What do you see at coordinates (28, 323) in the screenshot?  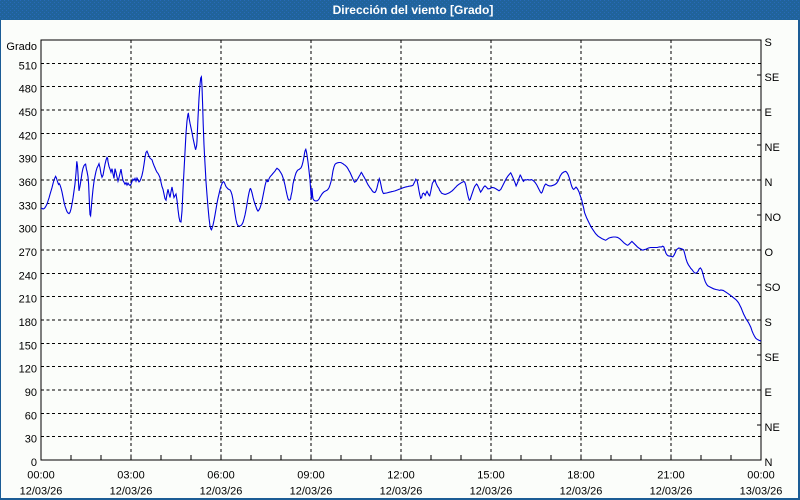 I see `svg-text: 180` at bounding box center [28, 323].